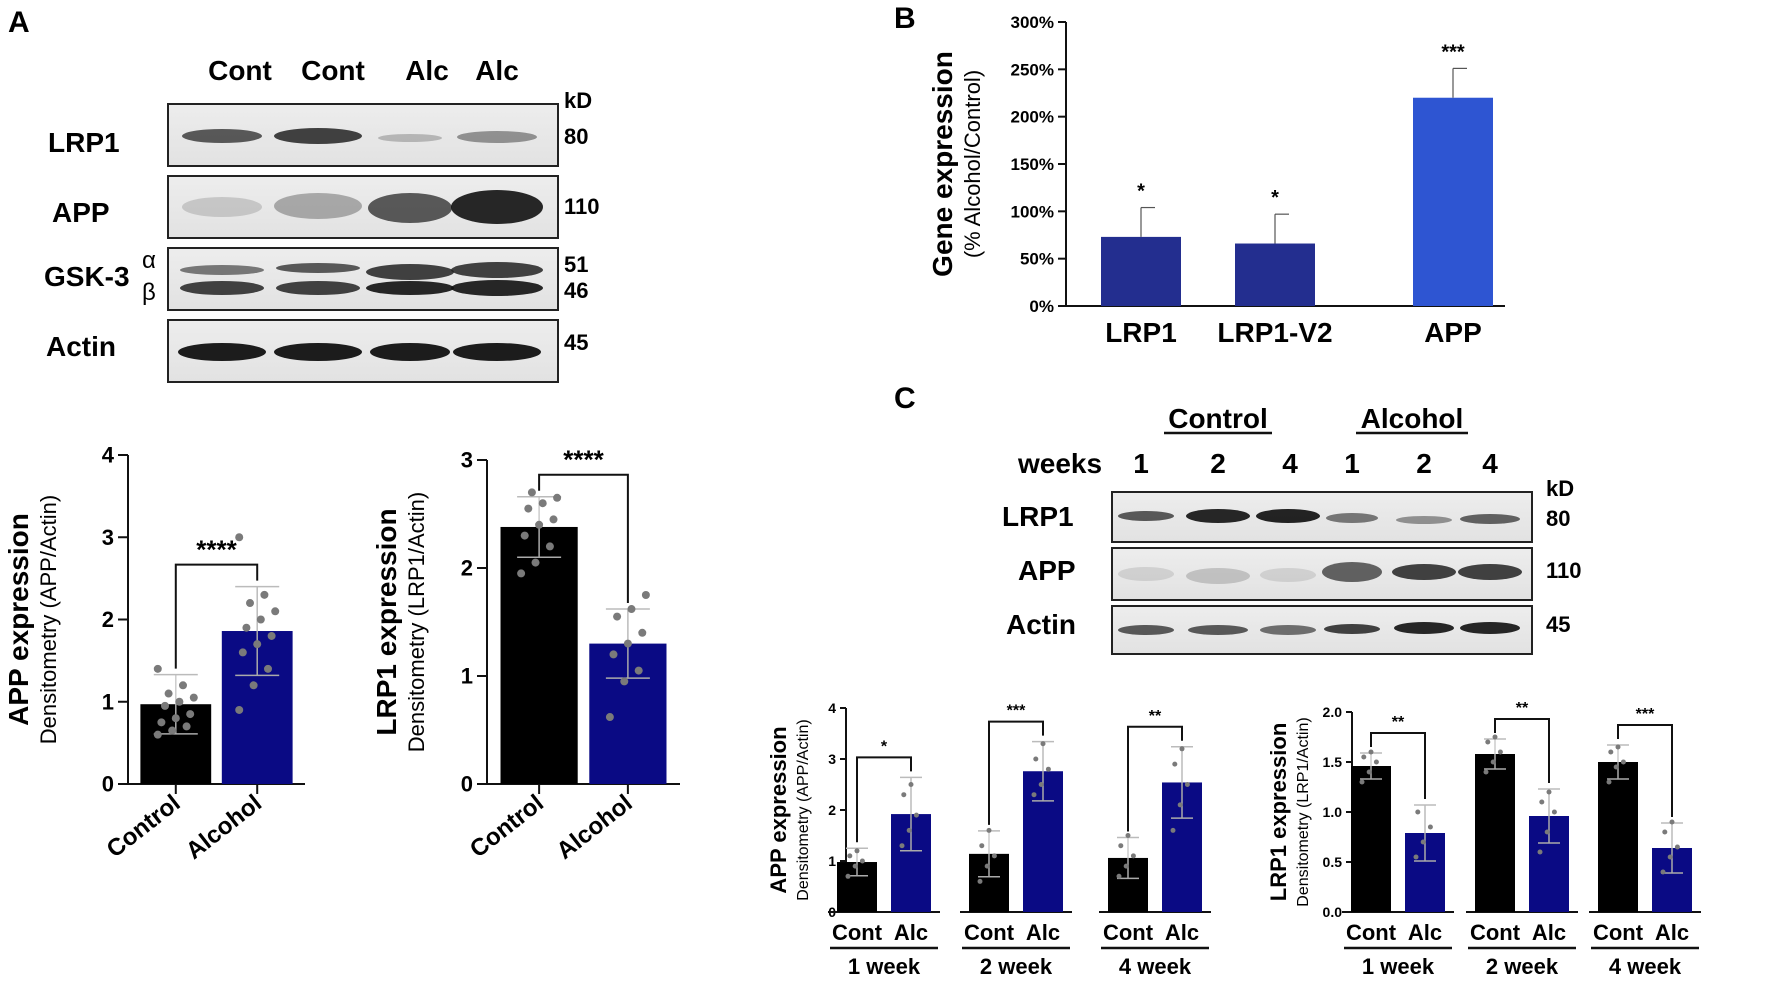 The width and height of the screenshot is (1772, 992). I want to click on blot-a-row-lrp1: LRP1, so click(84, 142).